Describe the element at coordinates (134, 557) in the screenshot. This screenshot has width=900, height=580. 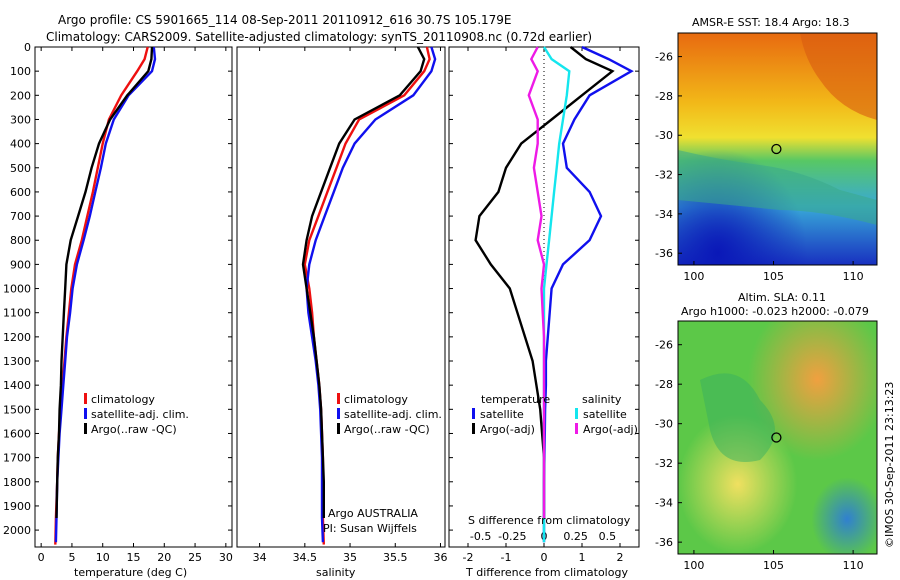
I see `x-tick-label: 15` at that location.